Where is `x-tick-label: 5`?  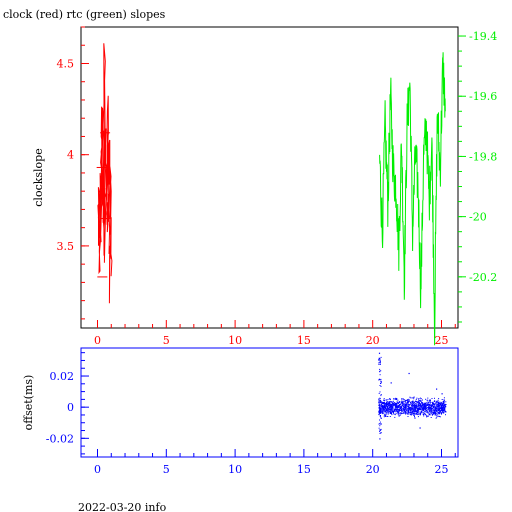 x-tick-label: 5 is located at coordinates (166, 340).